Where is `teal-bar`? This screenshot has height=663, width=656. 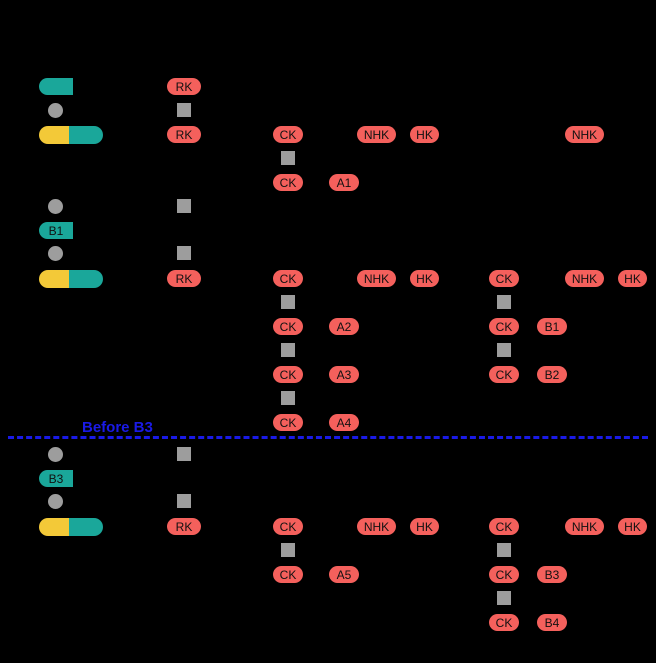
teal-bar is located at coordinates (56, 86).